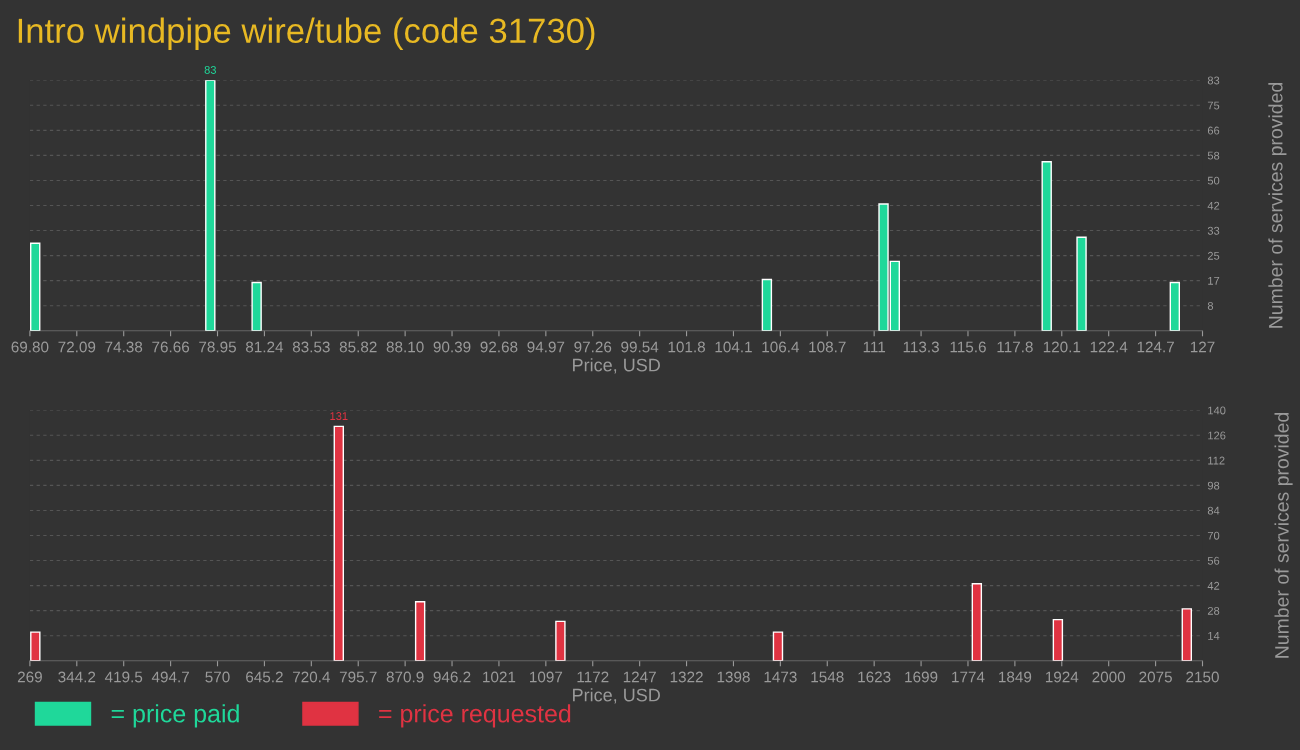  I want to click on x-tick-label: 1247, so click(639, 677).